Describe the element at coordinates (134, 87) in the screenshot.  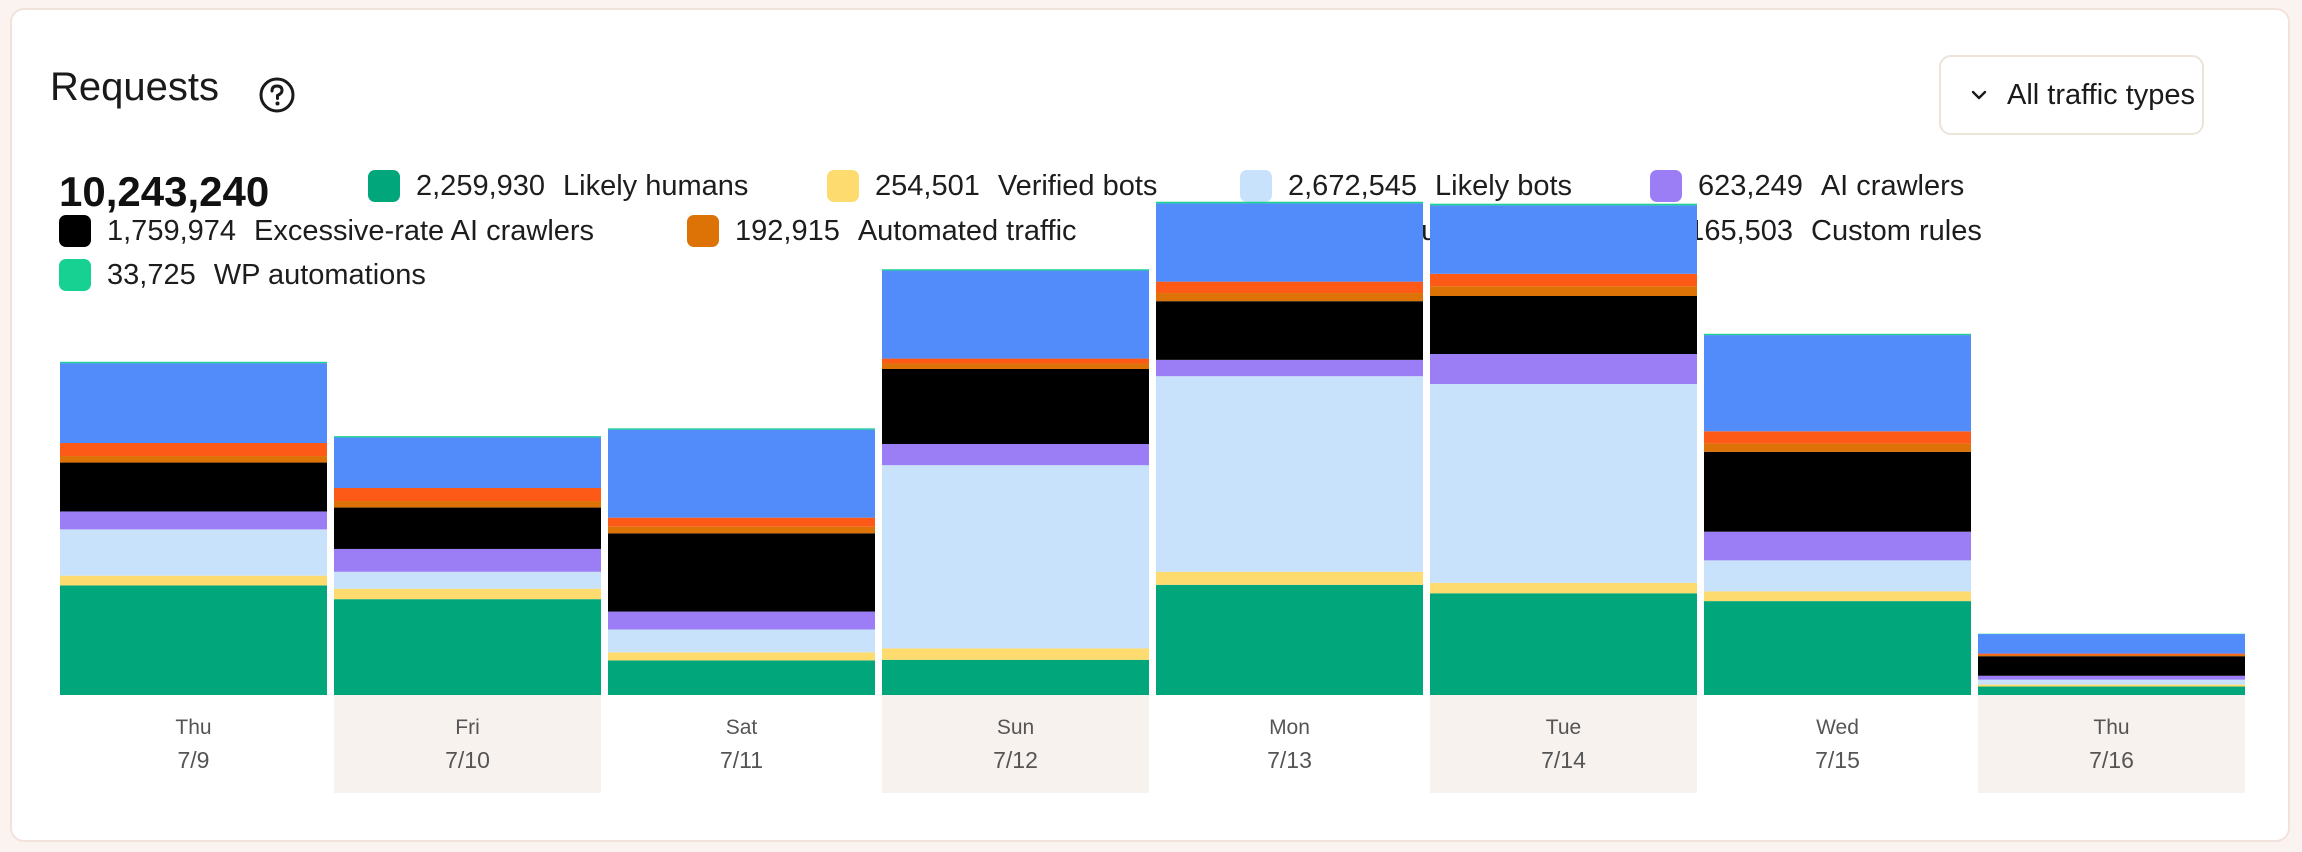
I see `page-title: Requests` at that location.